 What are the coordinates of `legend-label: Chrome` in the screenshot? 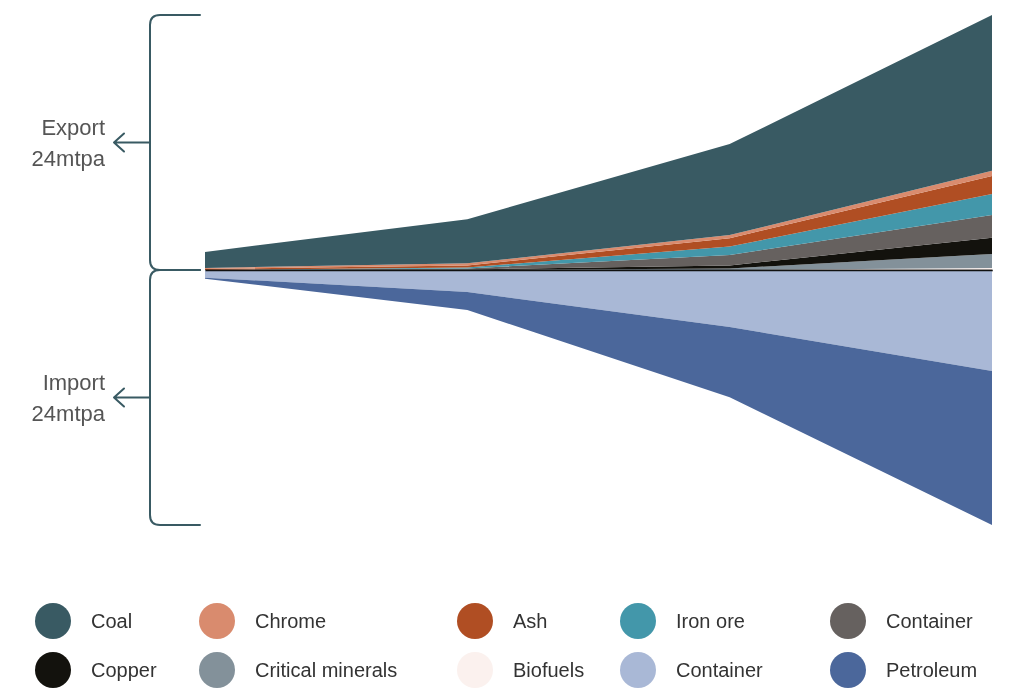 It's located at (291, 621).